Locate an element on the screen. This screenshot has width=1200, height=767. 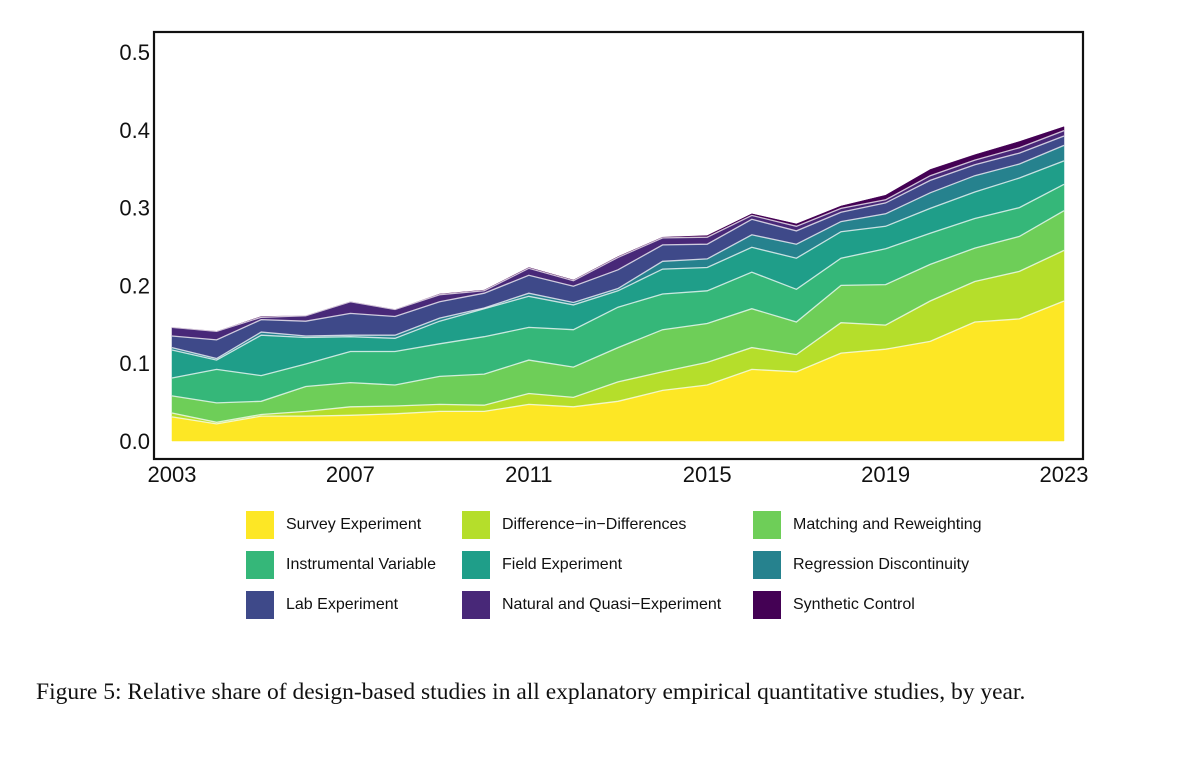
legend-label: Survey Experiment is located at coordinates (354, 524).